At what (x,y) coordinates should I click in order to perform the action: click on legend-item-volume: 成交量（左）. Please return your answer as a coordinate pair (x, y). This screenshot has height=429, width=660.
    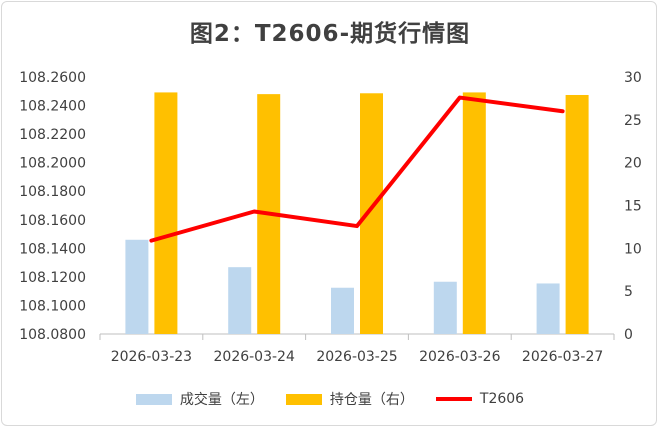
    Looking at the image, I should click on (199, 399).